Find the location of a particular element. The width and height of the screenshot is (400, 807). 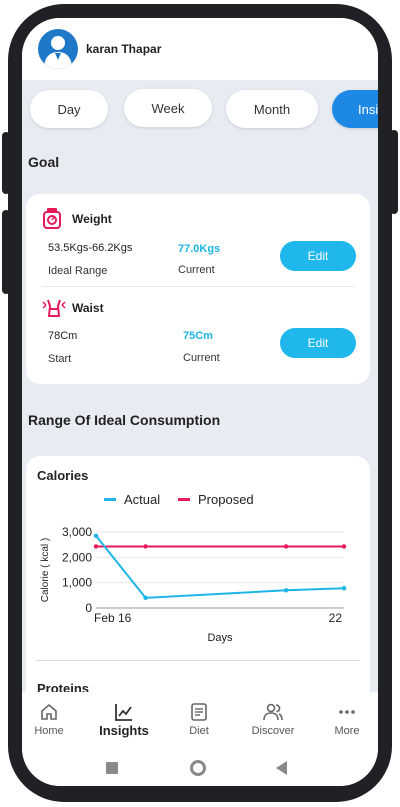

legend-actual-label: Actual is located at coordinates (142, 499).